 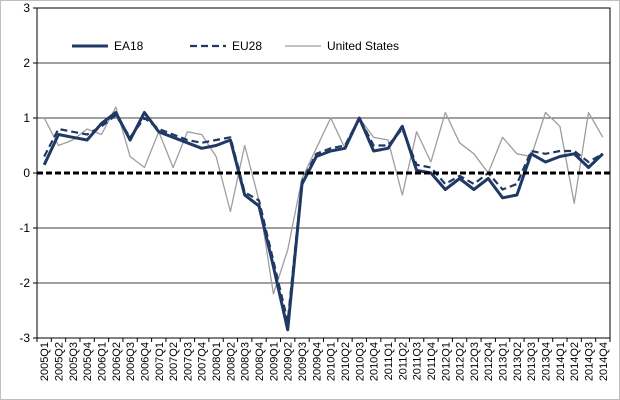 I want to click on x-tick-label: 2008Q2, so click(x=231, y=361).